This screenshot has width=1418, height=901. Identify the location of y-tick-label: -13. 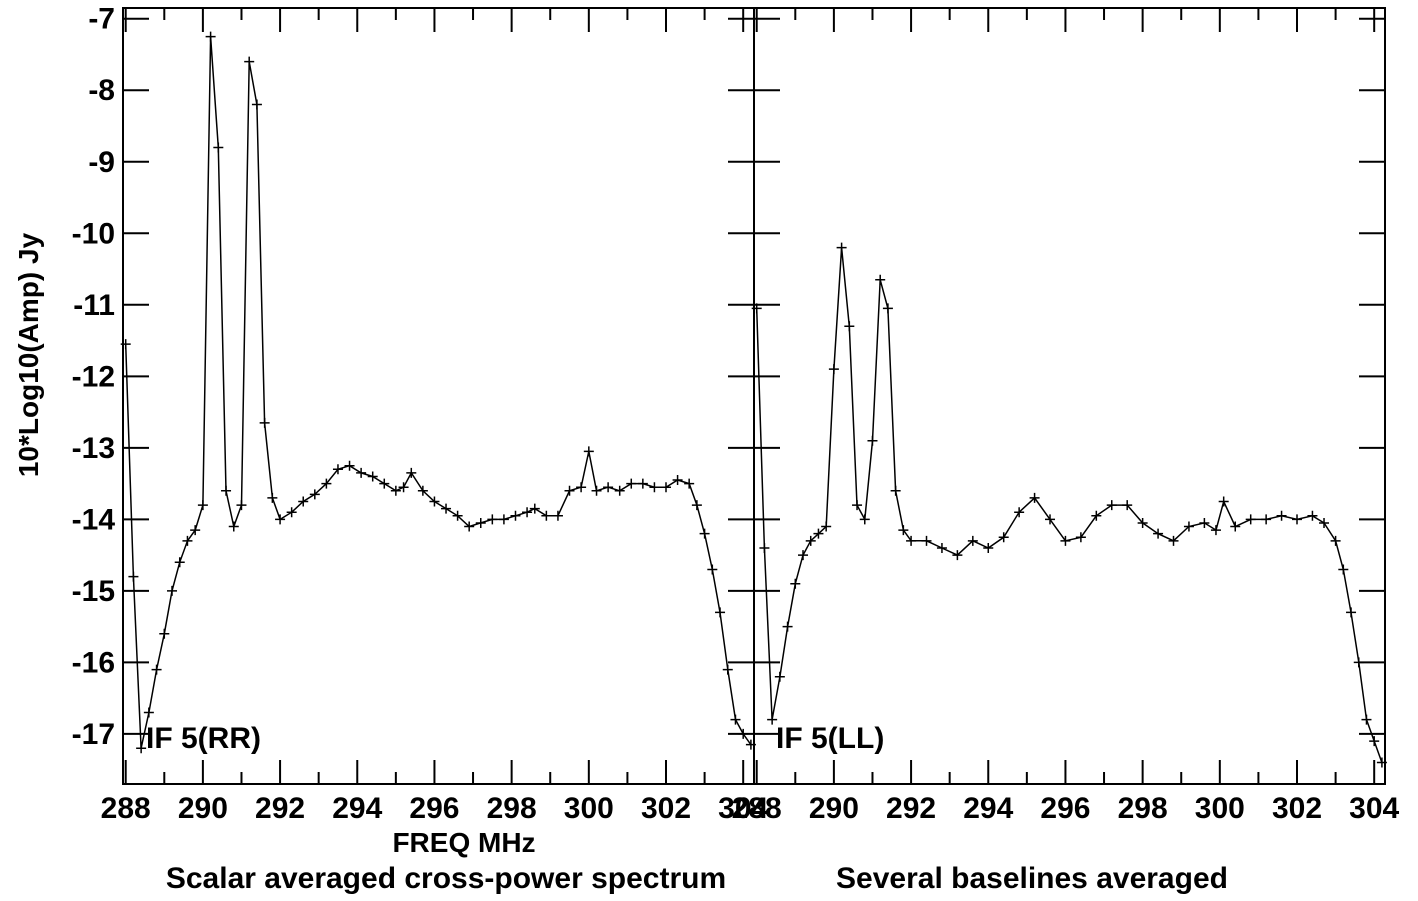
(93, 448).